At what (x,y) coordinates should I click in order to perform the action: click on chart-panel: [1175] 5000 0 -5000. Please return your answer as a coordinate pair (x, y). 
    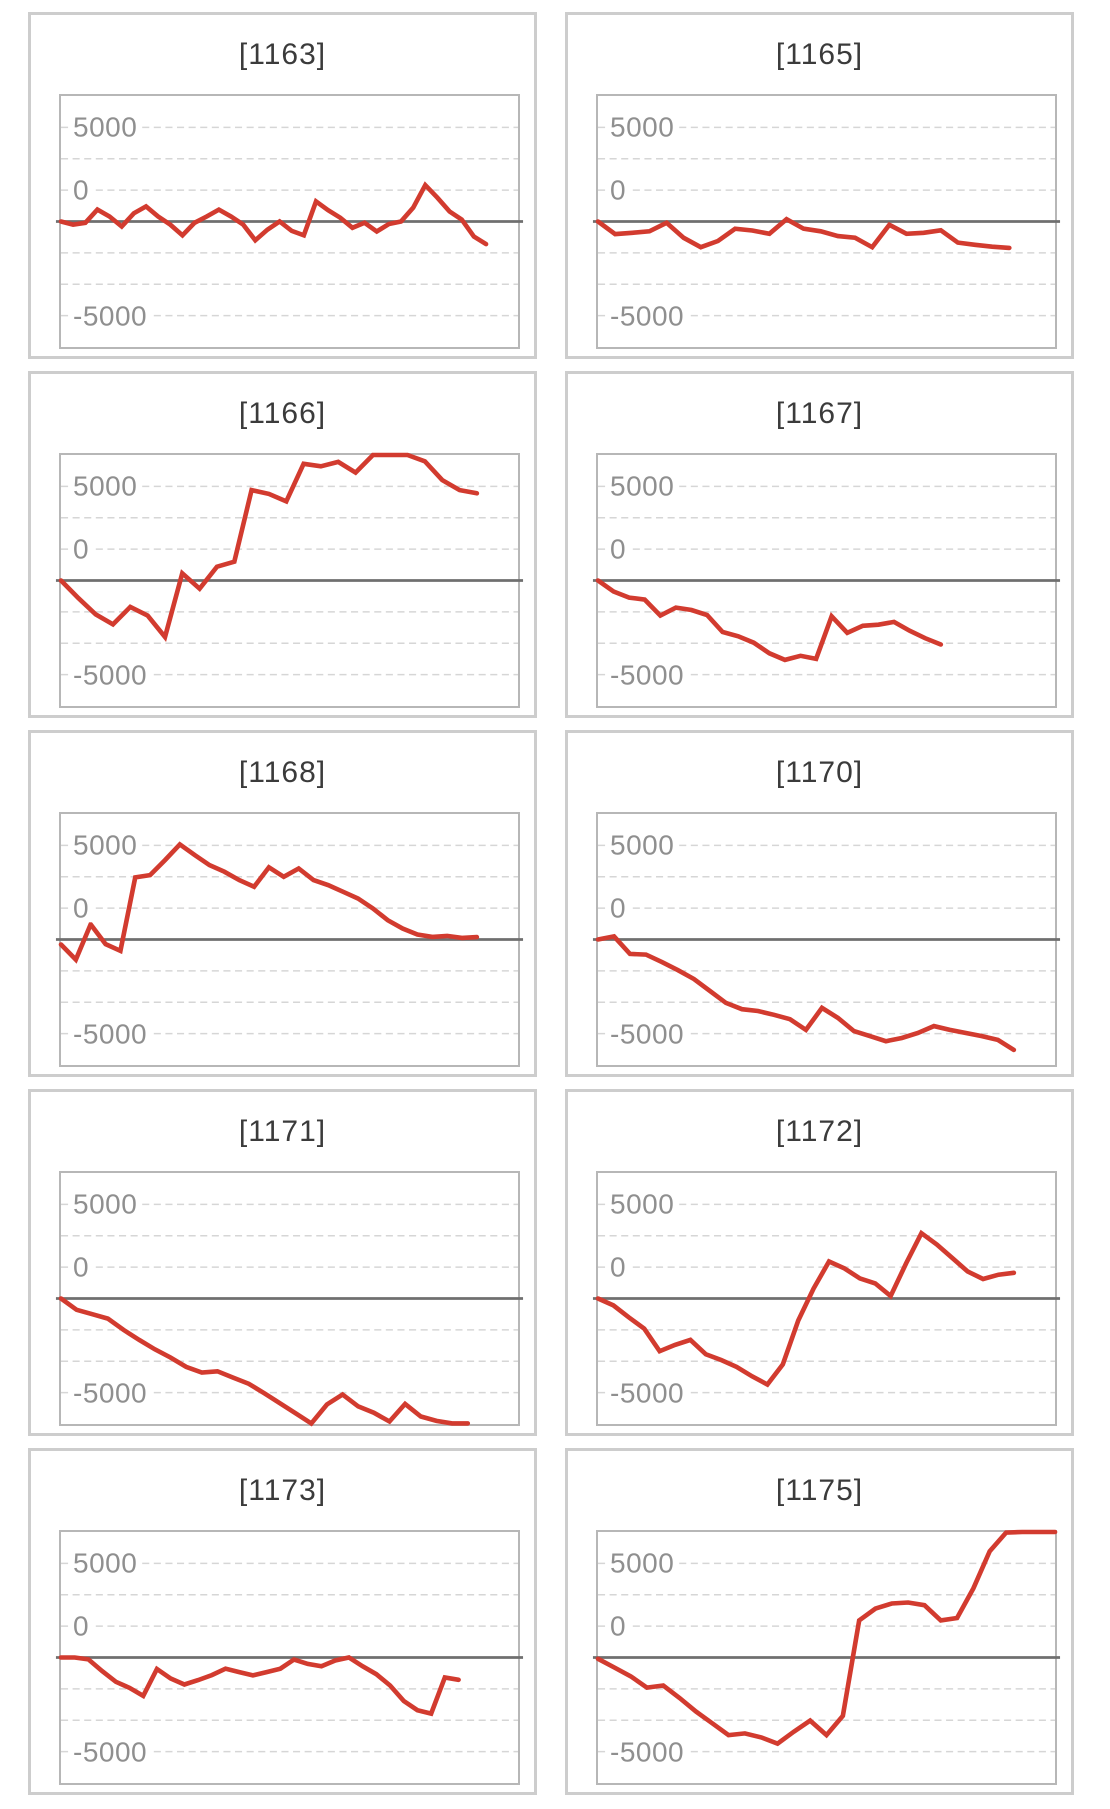
    Looking at the image, I should click on (819, 1621).